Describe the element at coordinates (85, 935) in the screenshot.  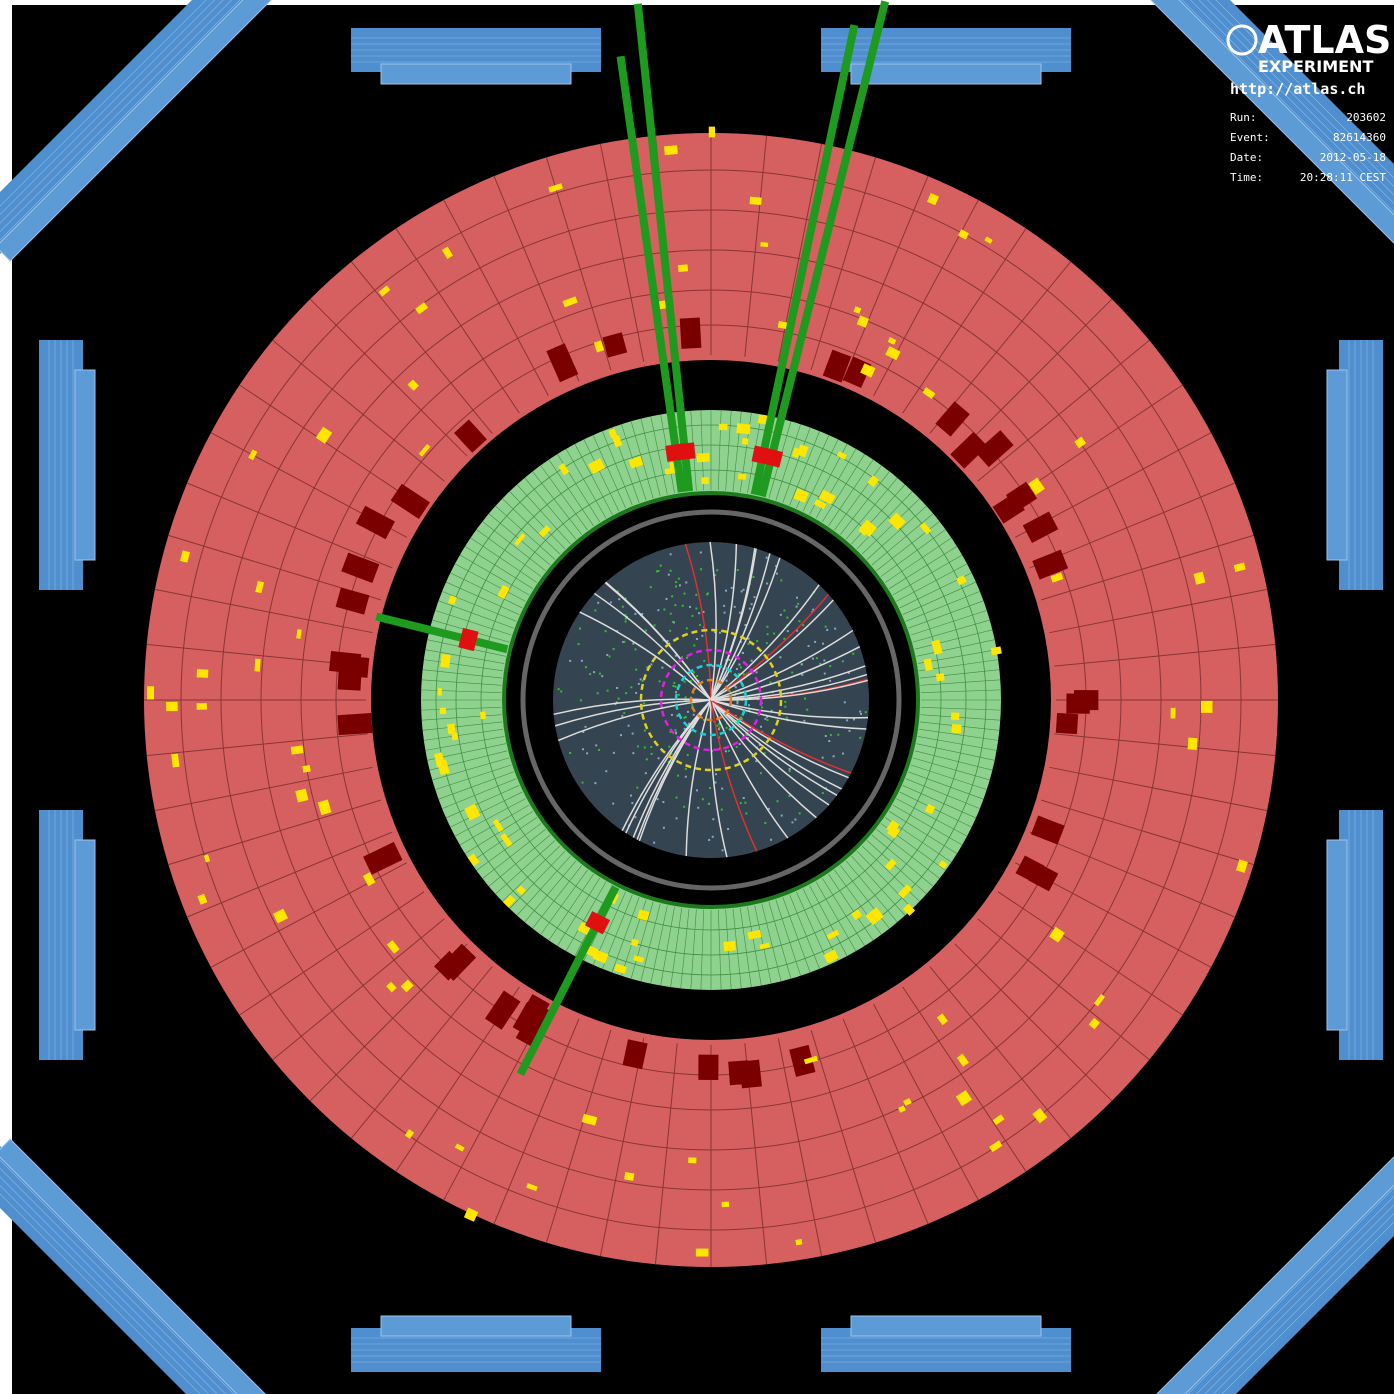
I see `chamber-inner` at that location.